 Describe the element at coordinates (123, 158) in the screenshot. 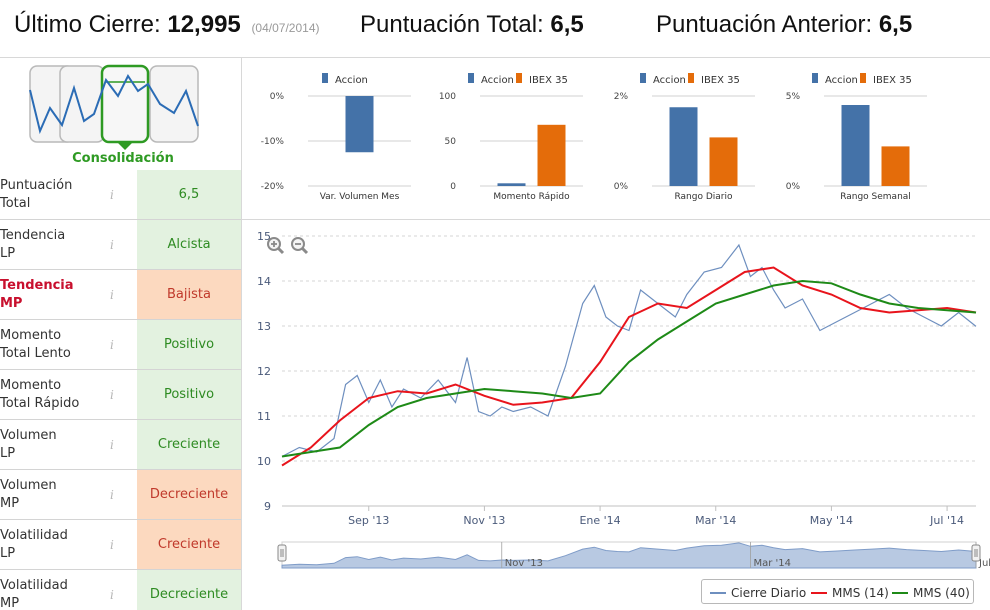

I see `pattern-label: Consolidación` at that location.